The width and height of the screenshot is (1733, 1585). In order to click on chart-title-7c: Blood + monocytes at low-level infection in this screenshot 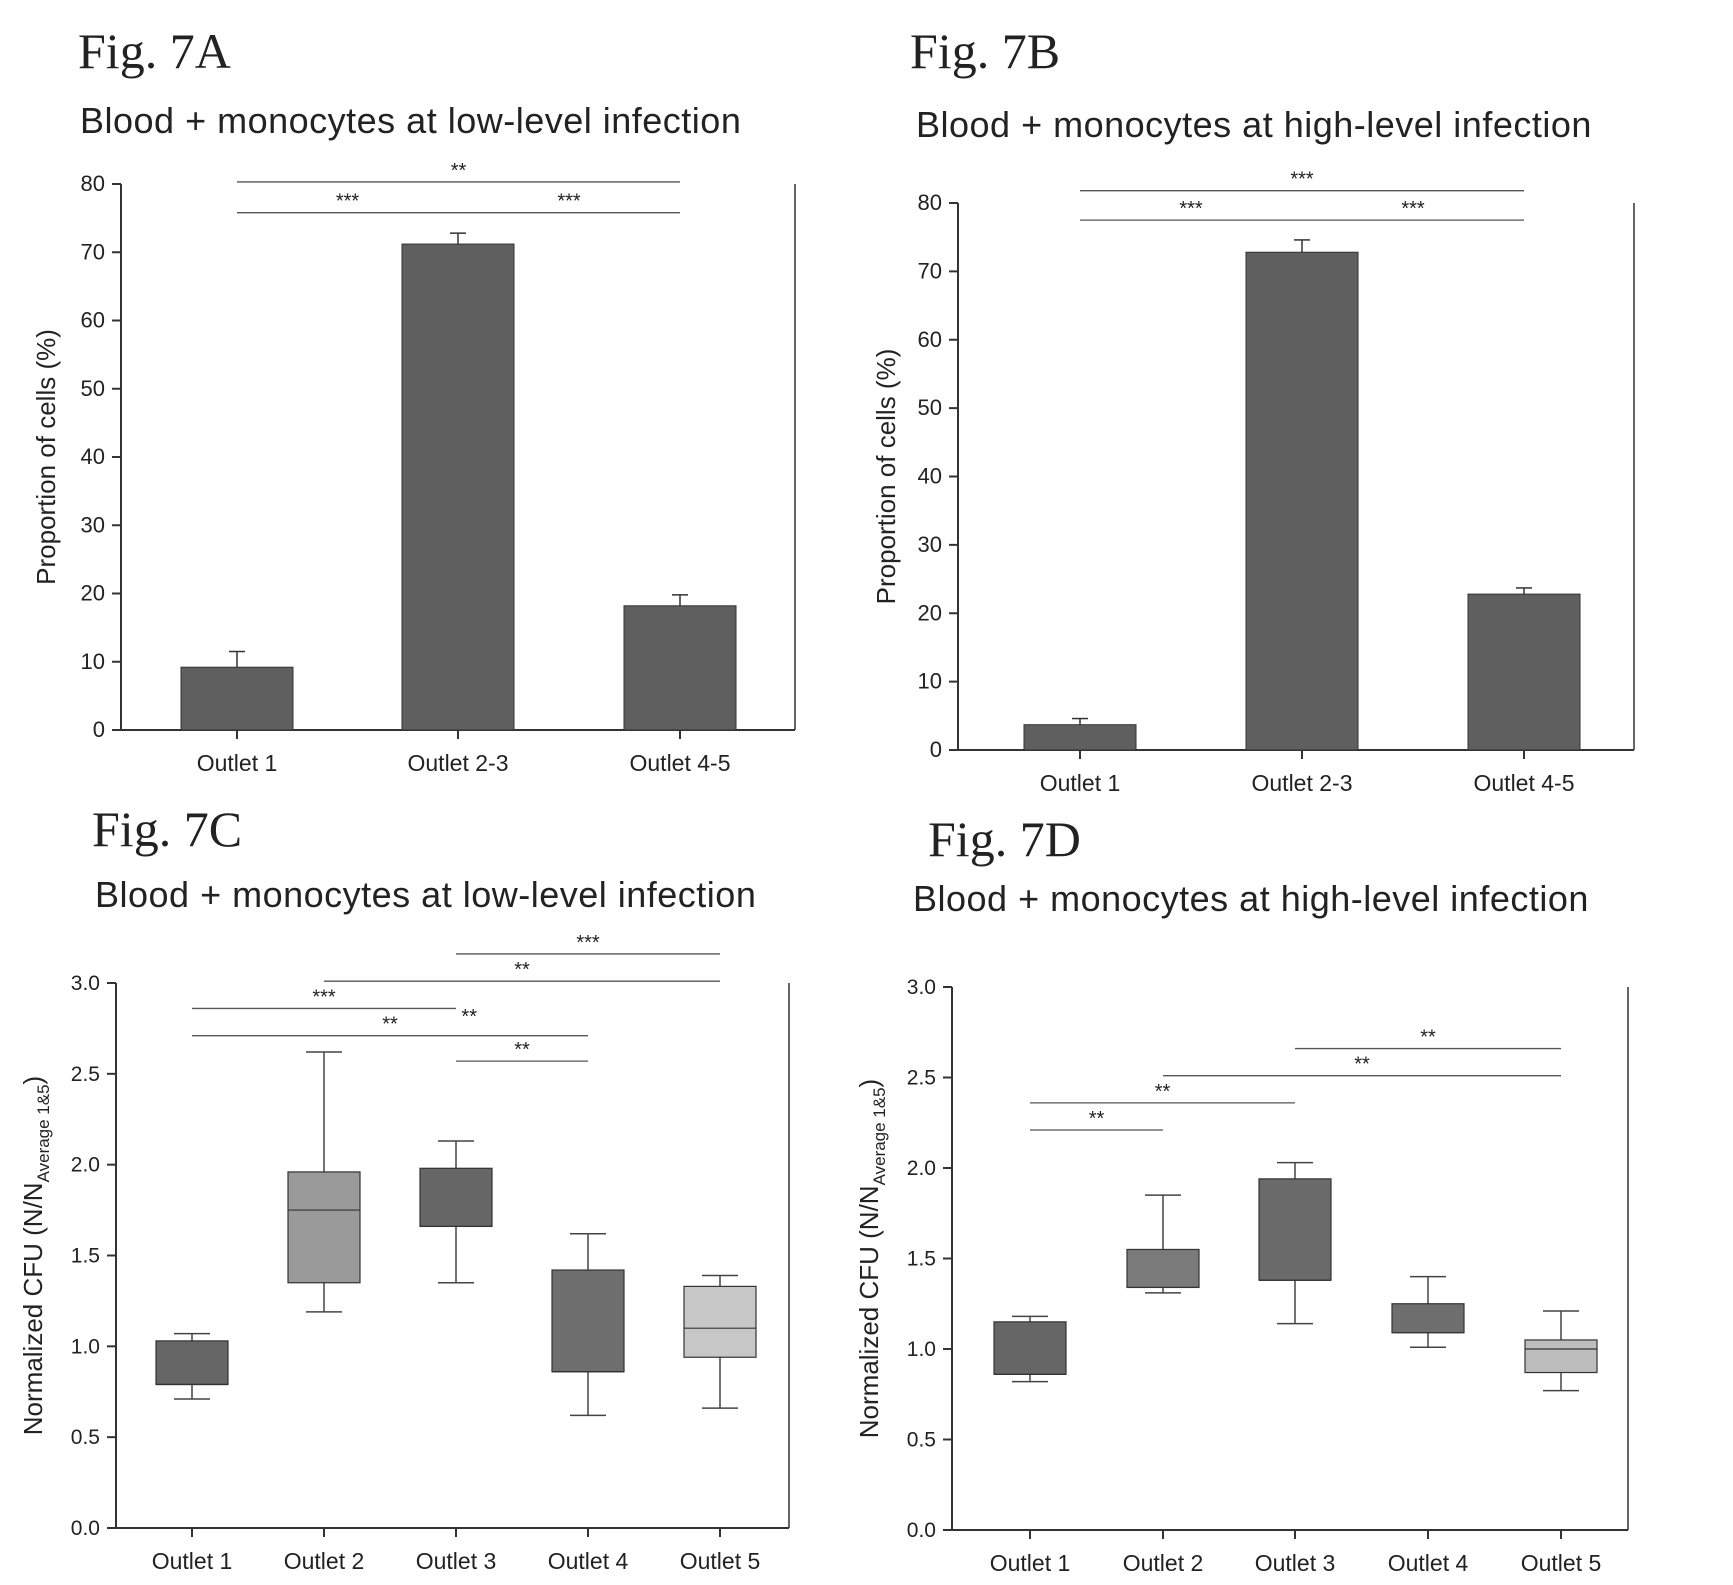, I will do `click(426, 894)`.